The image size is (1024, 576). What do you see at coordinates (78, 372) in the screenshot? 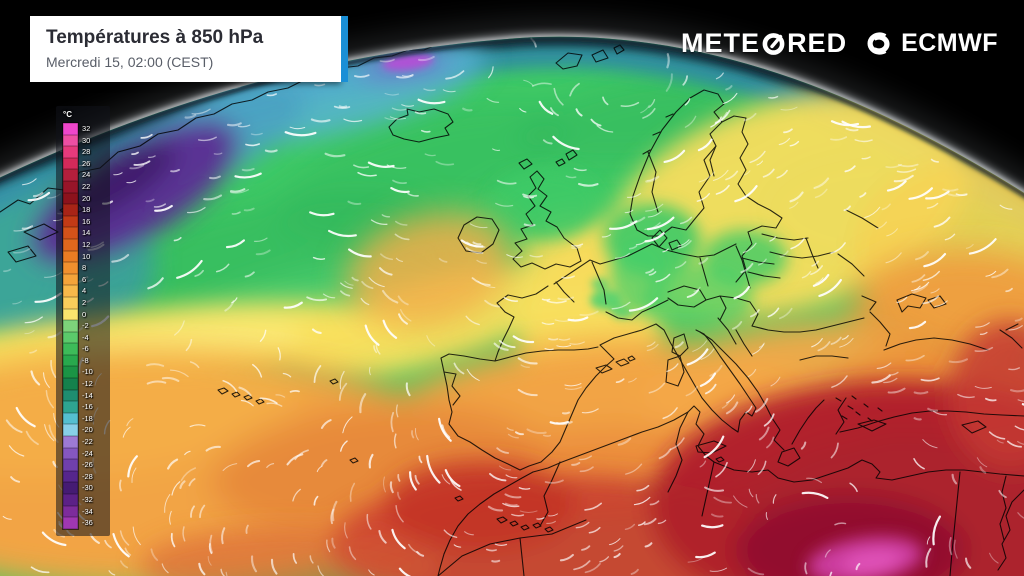
I see `legend-stop: -10` at bounding box center [78, 372].